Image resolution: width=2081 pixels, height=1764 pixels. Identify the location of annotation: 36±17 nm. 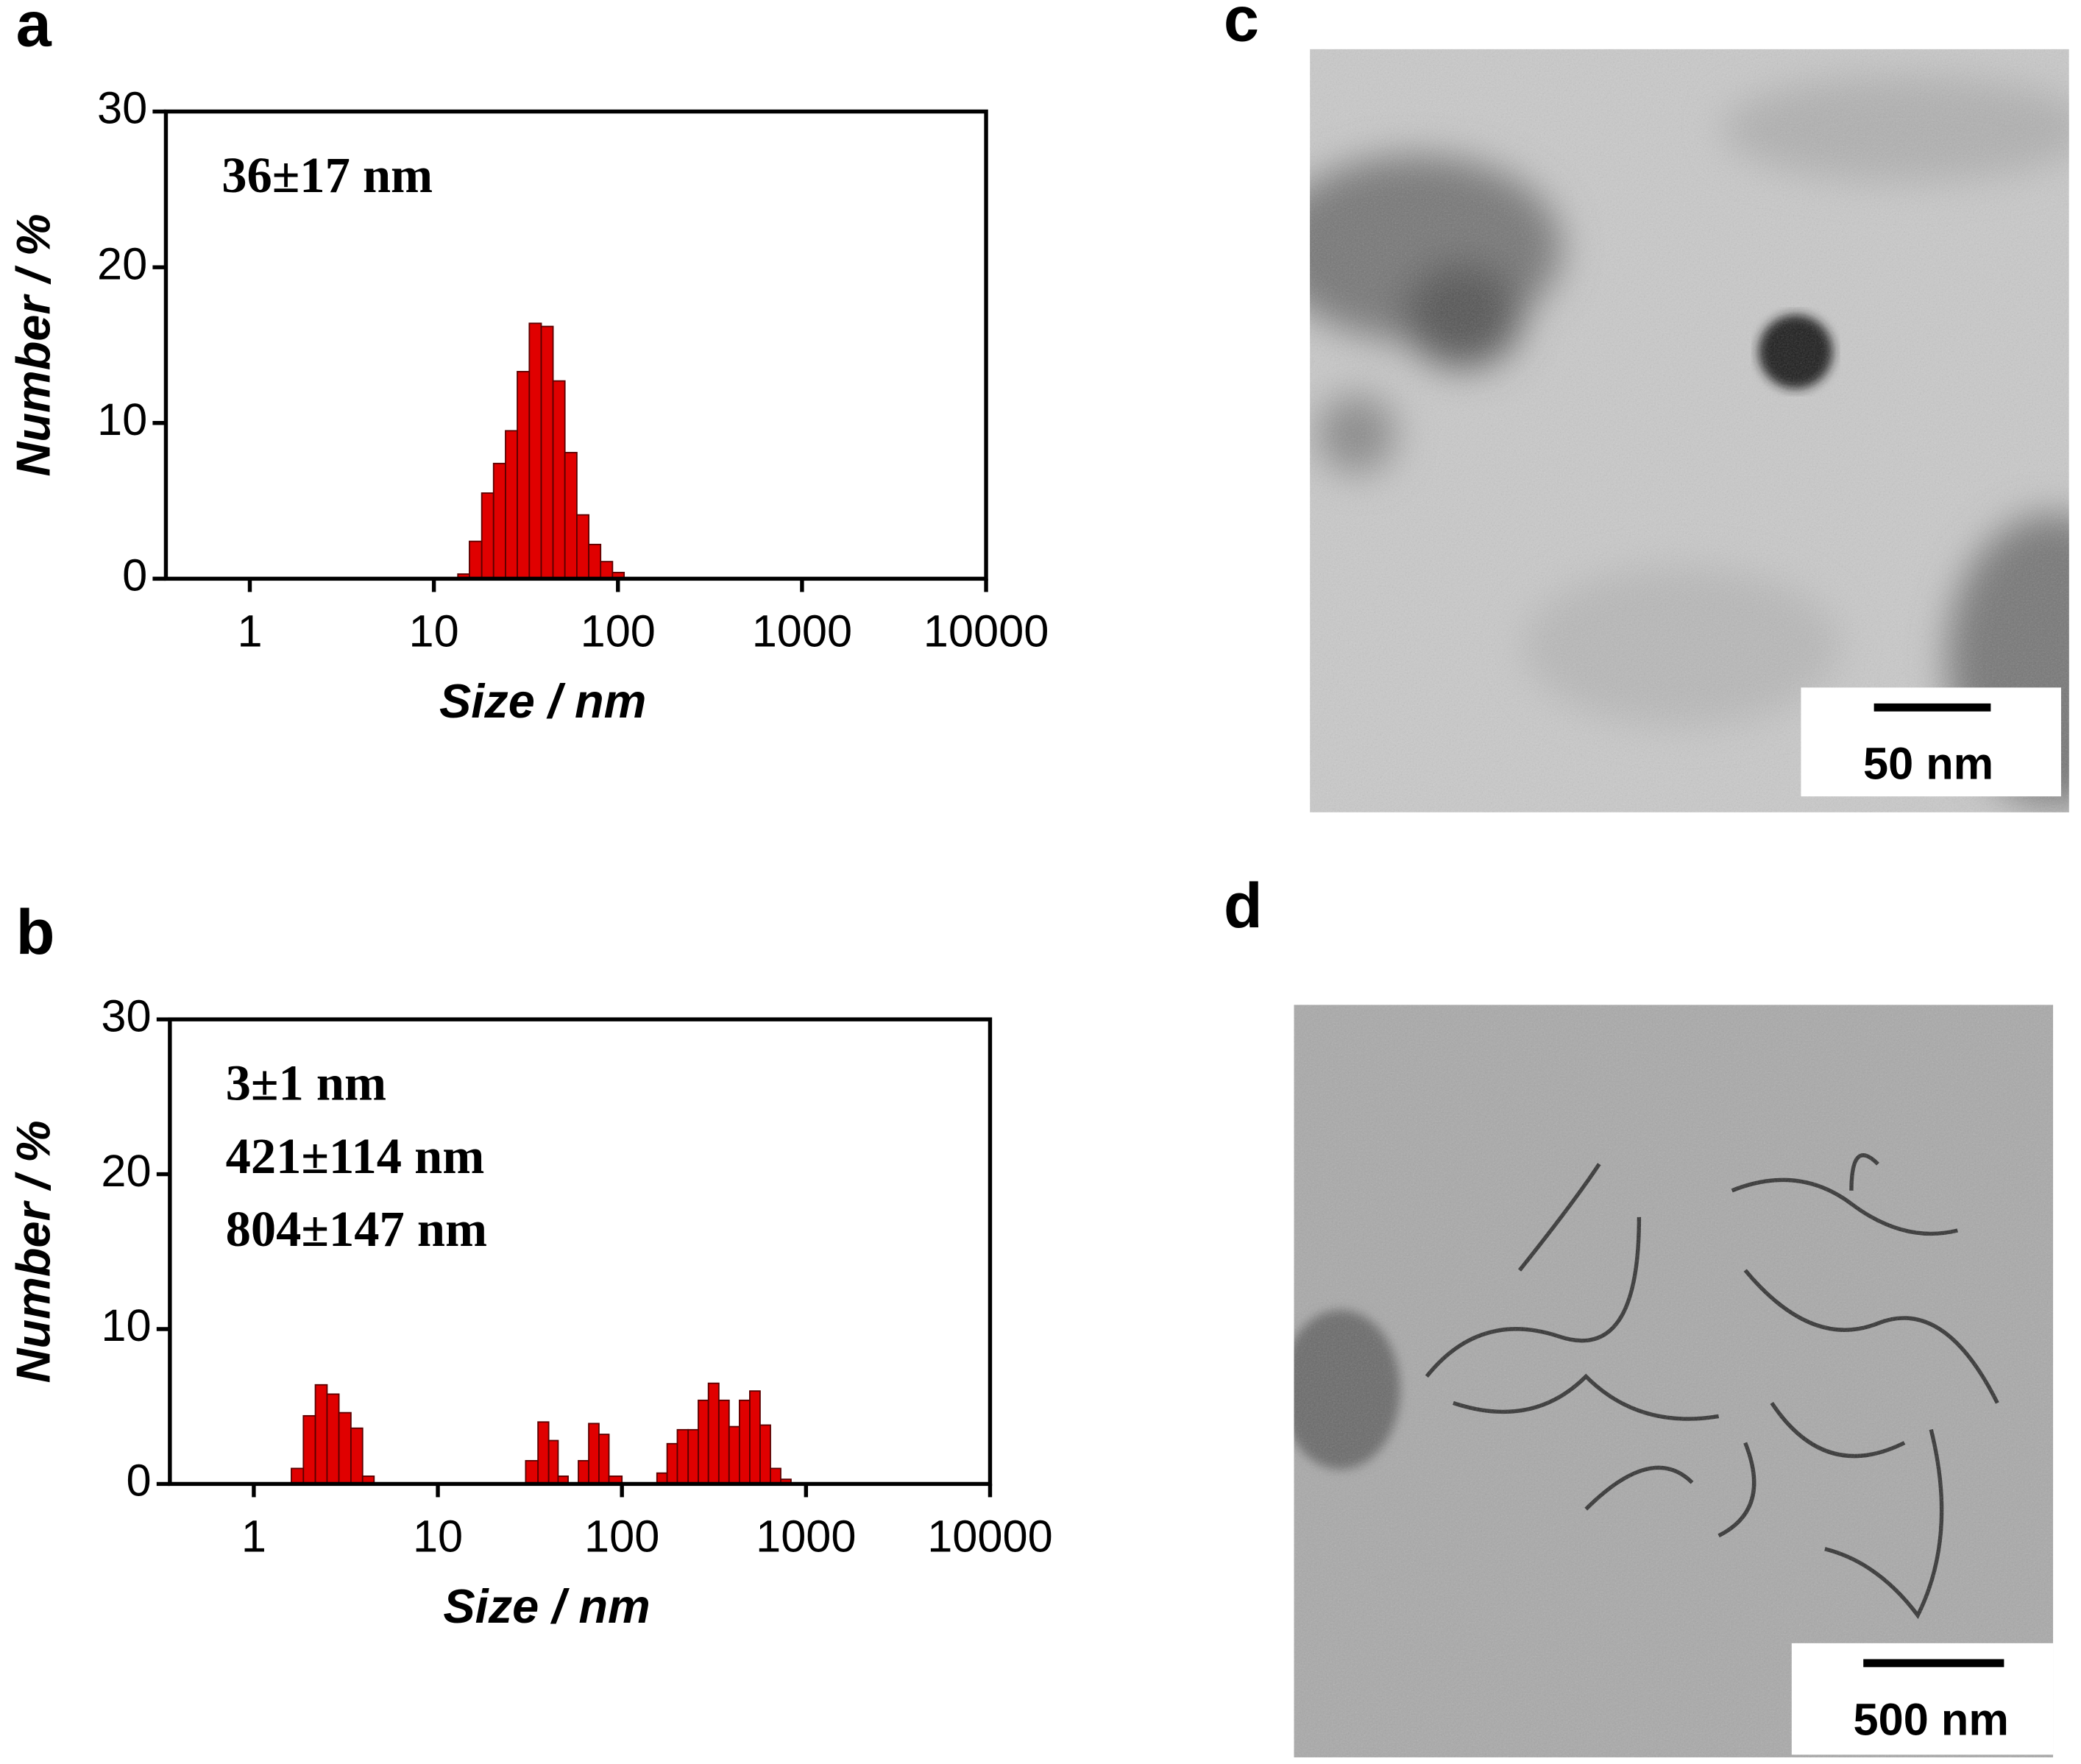
(327, 175).